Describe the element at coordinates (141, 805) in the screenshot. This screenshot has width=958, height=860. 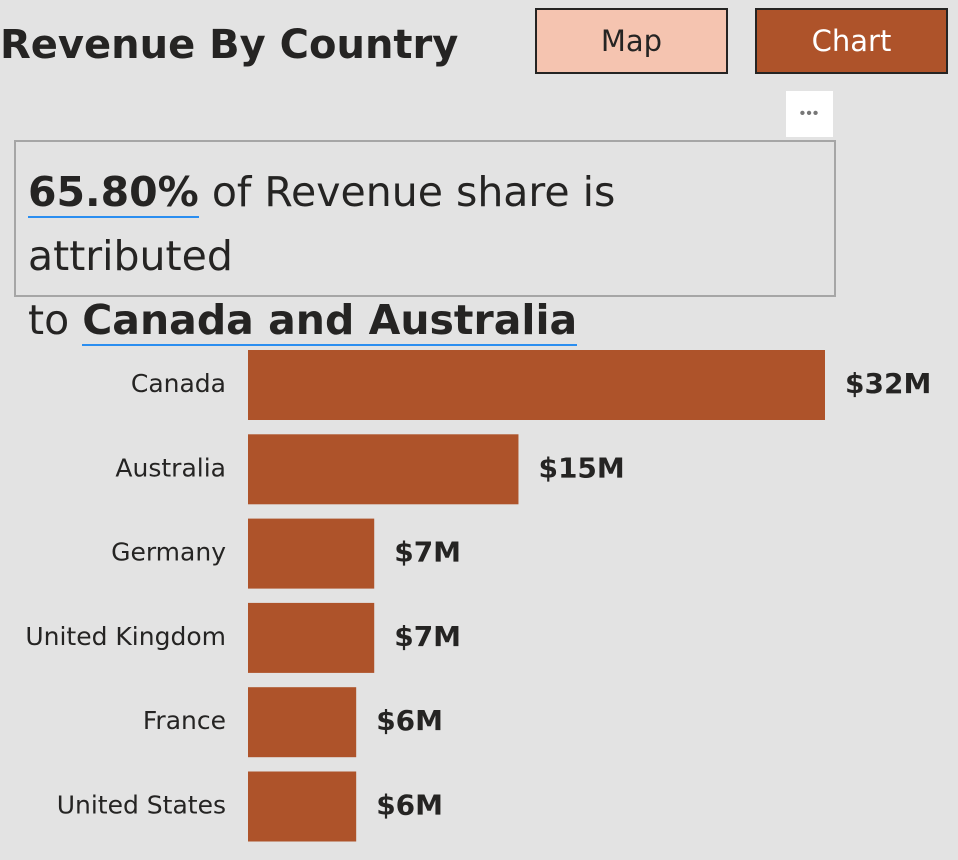
I see `category-label-united-states: United States` at that location.